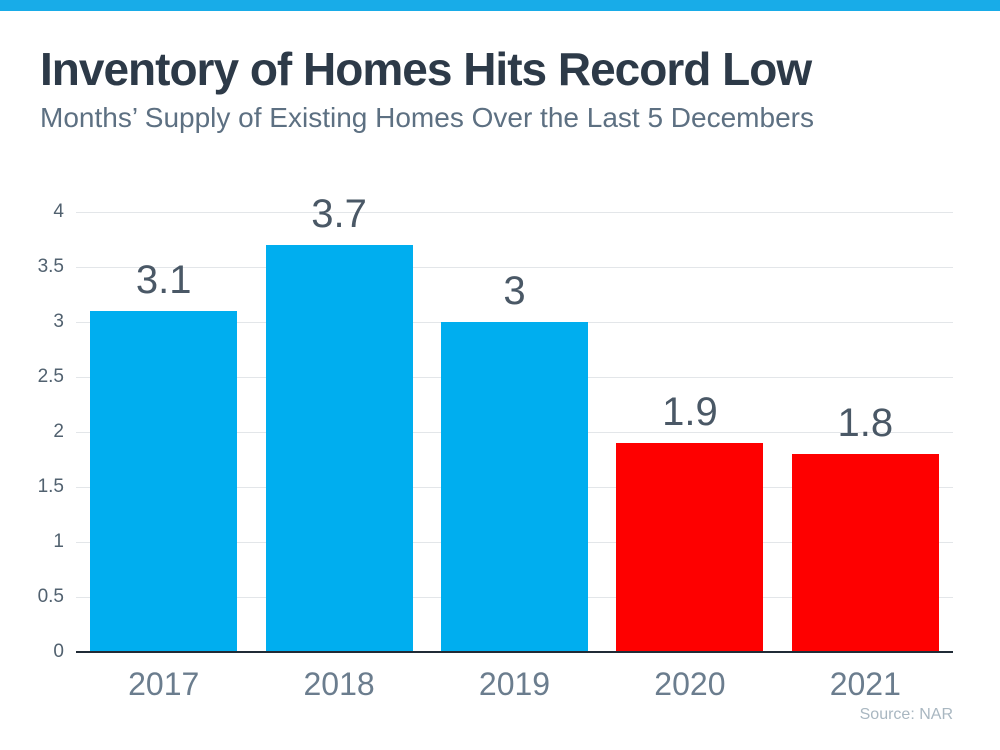  What do you see at coordinates (339, 214) in the screenshot?
I see `bar-value-label: 3.7` at bounding box center [339, 214].